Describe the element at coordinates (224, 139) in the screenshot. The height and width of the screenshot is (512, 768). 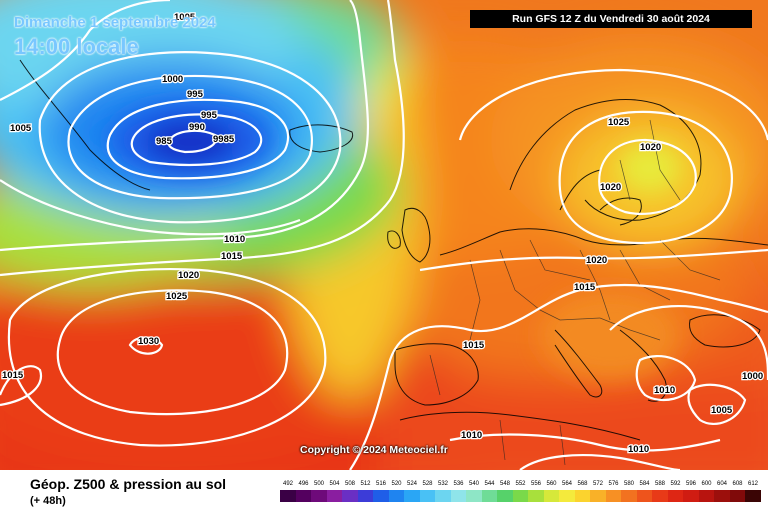
I see `isobar-label: 9985` at that location.